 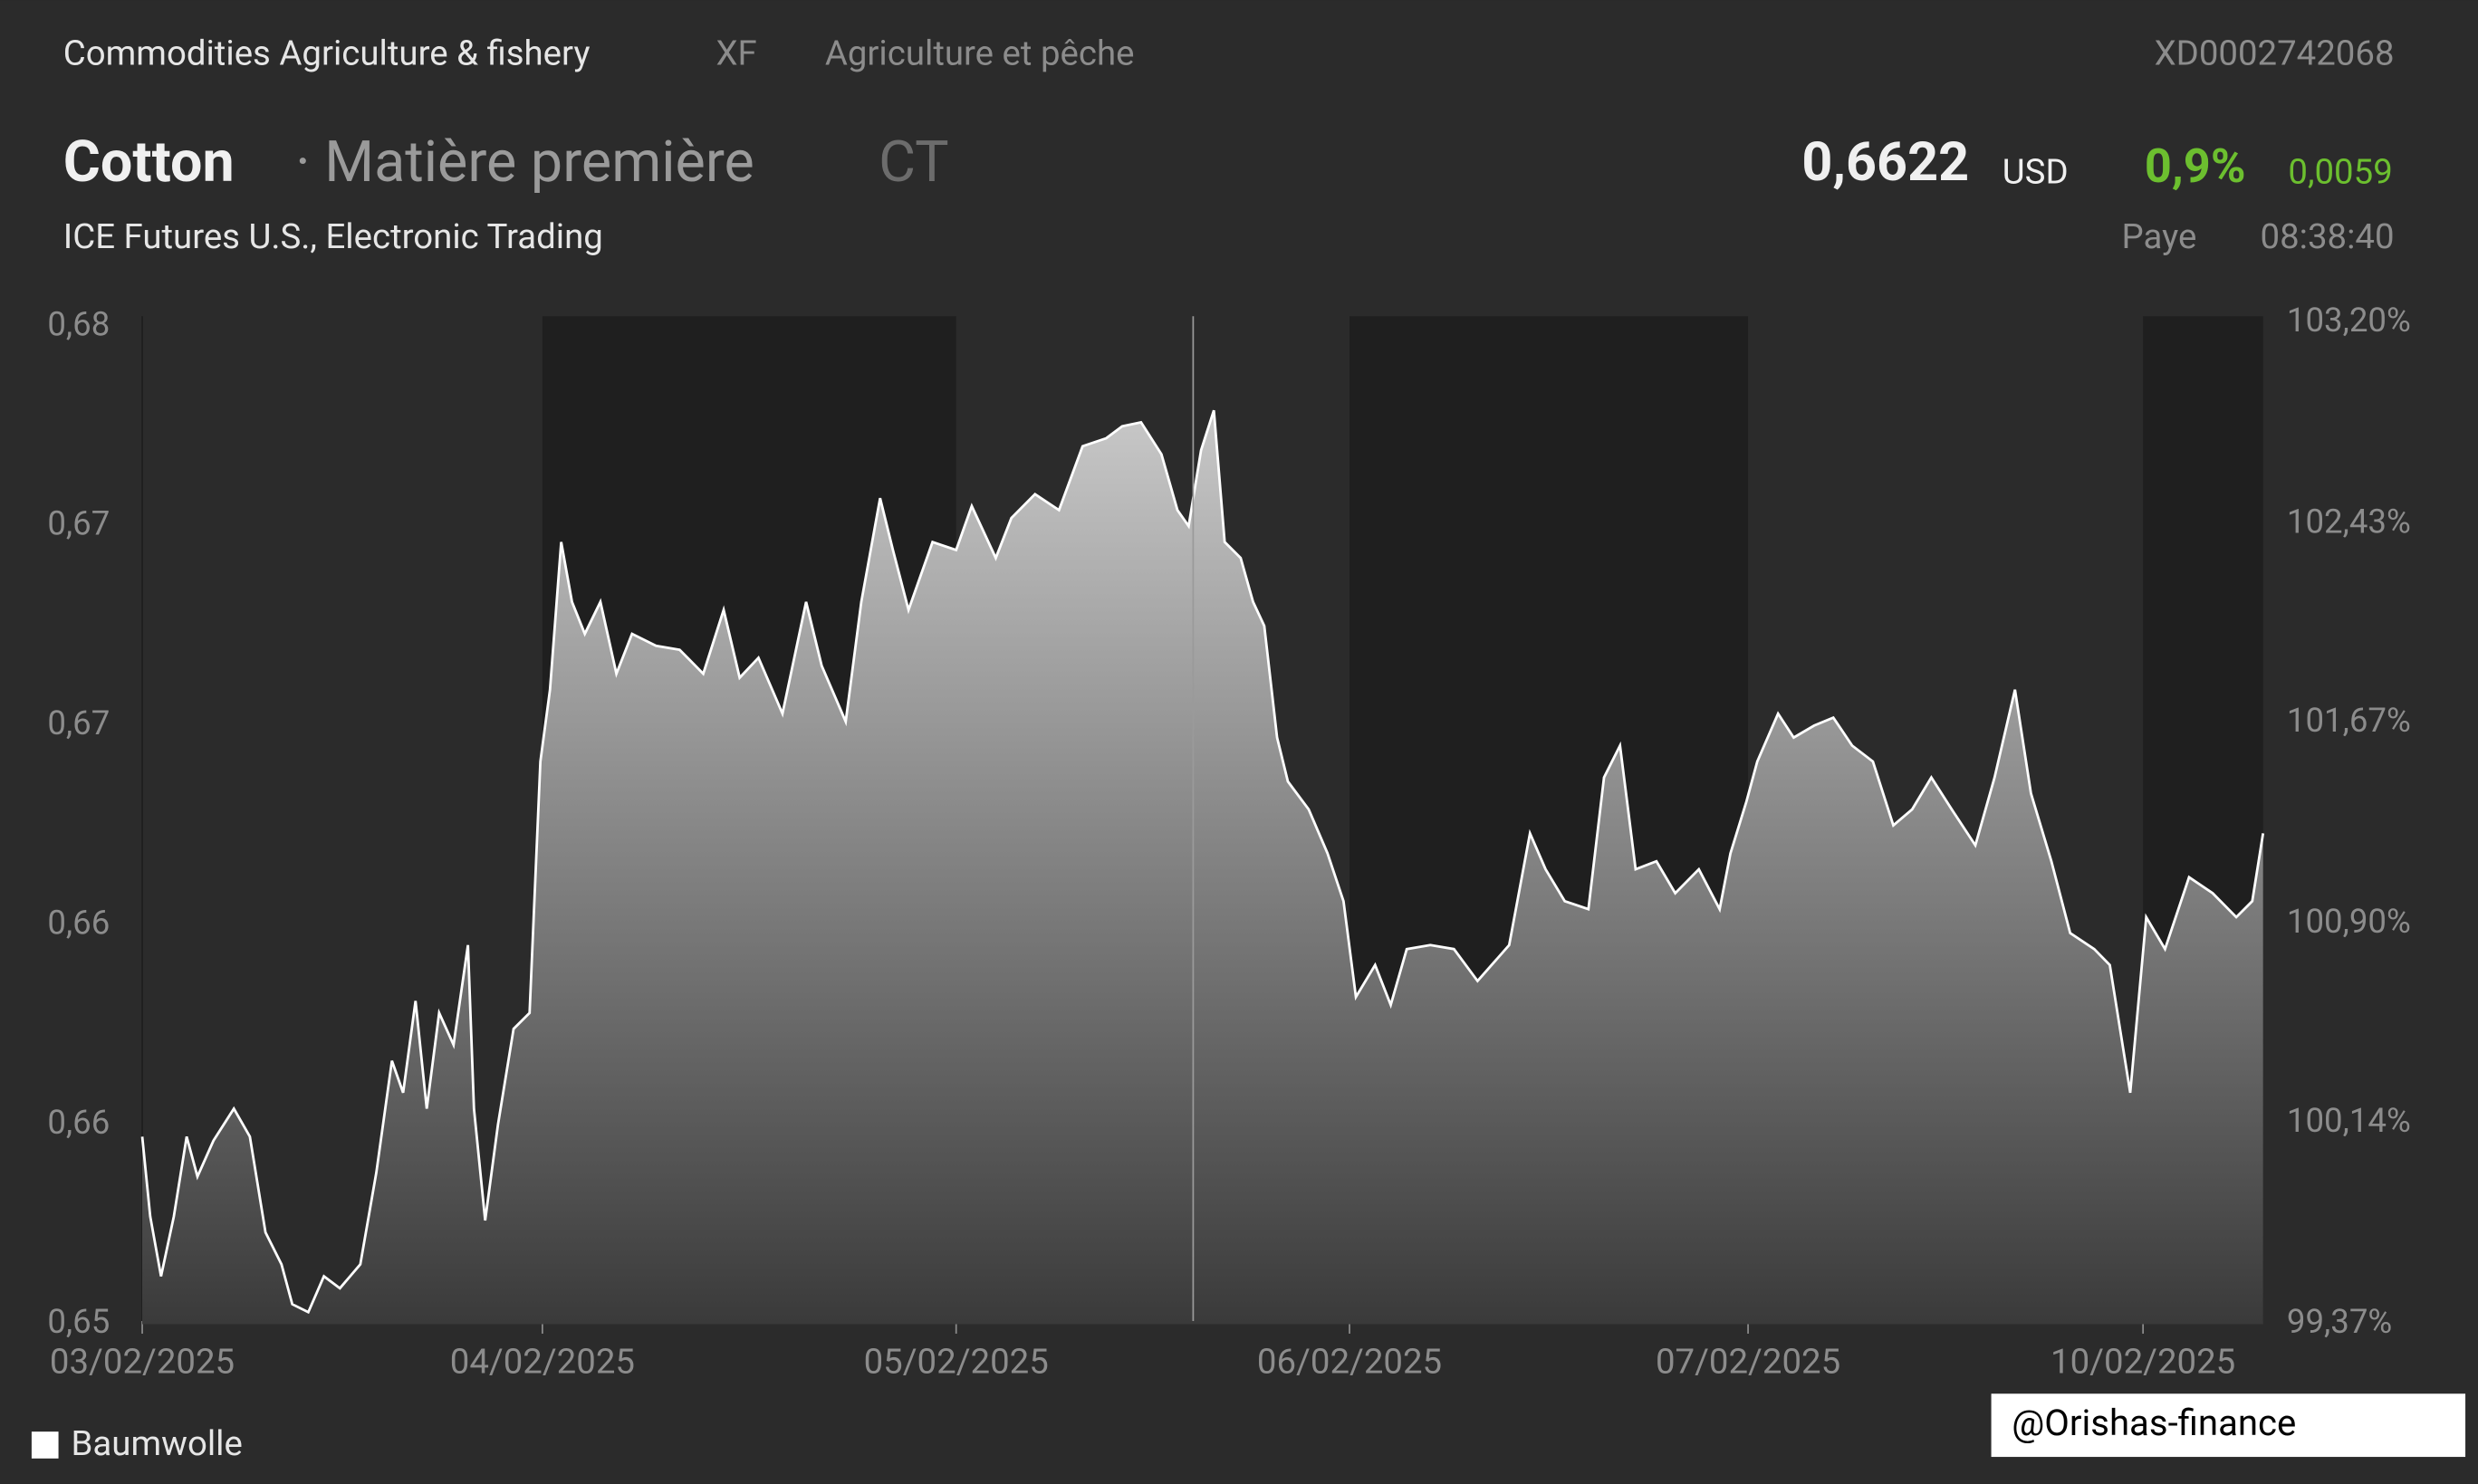 What do you see at coordinates (524, 162) in the screenshot?
I see `instrument-kind: · Matière première` at bounding box center [524, 162].